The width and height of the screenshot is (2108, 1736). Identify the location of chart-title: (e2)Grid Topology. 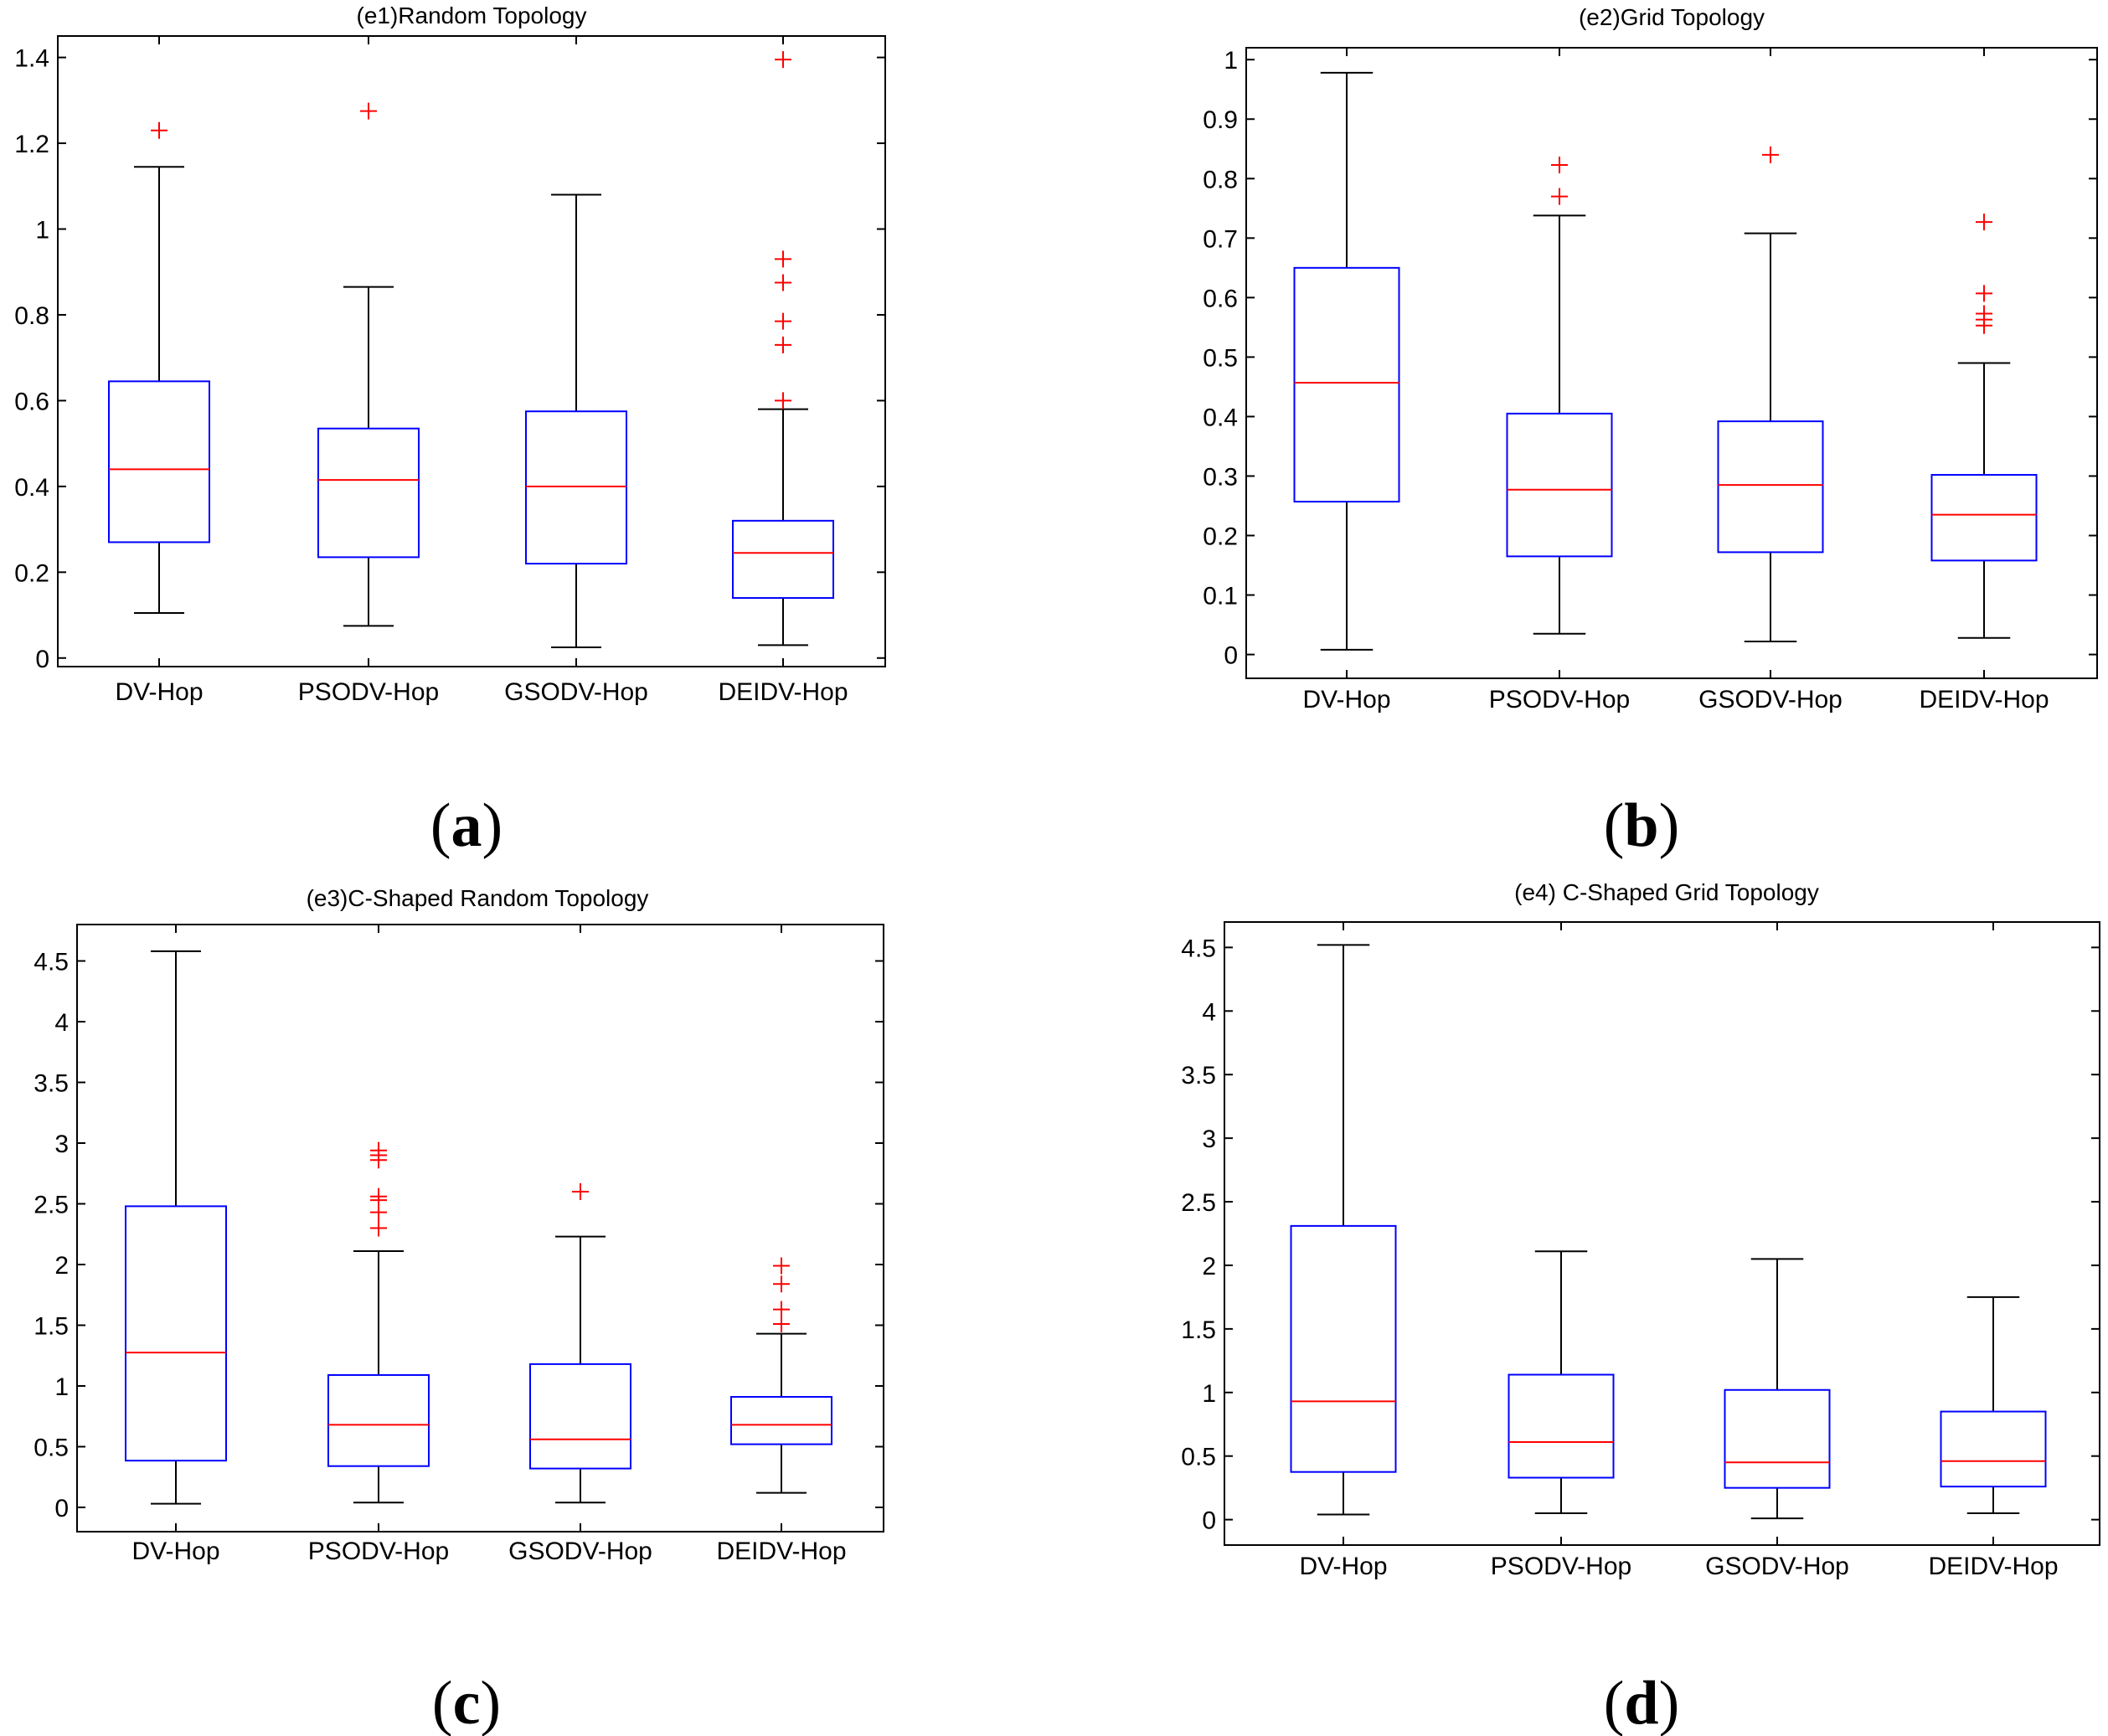
(1672, 17).